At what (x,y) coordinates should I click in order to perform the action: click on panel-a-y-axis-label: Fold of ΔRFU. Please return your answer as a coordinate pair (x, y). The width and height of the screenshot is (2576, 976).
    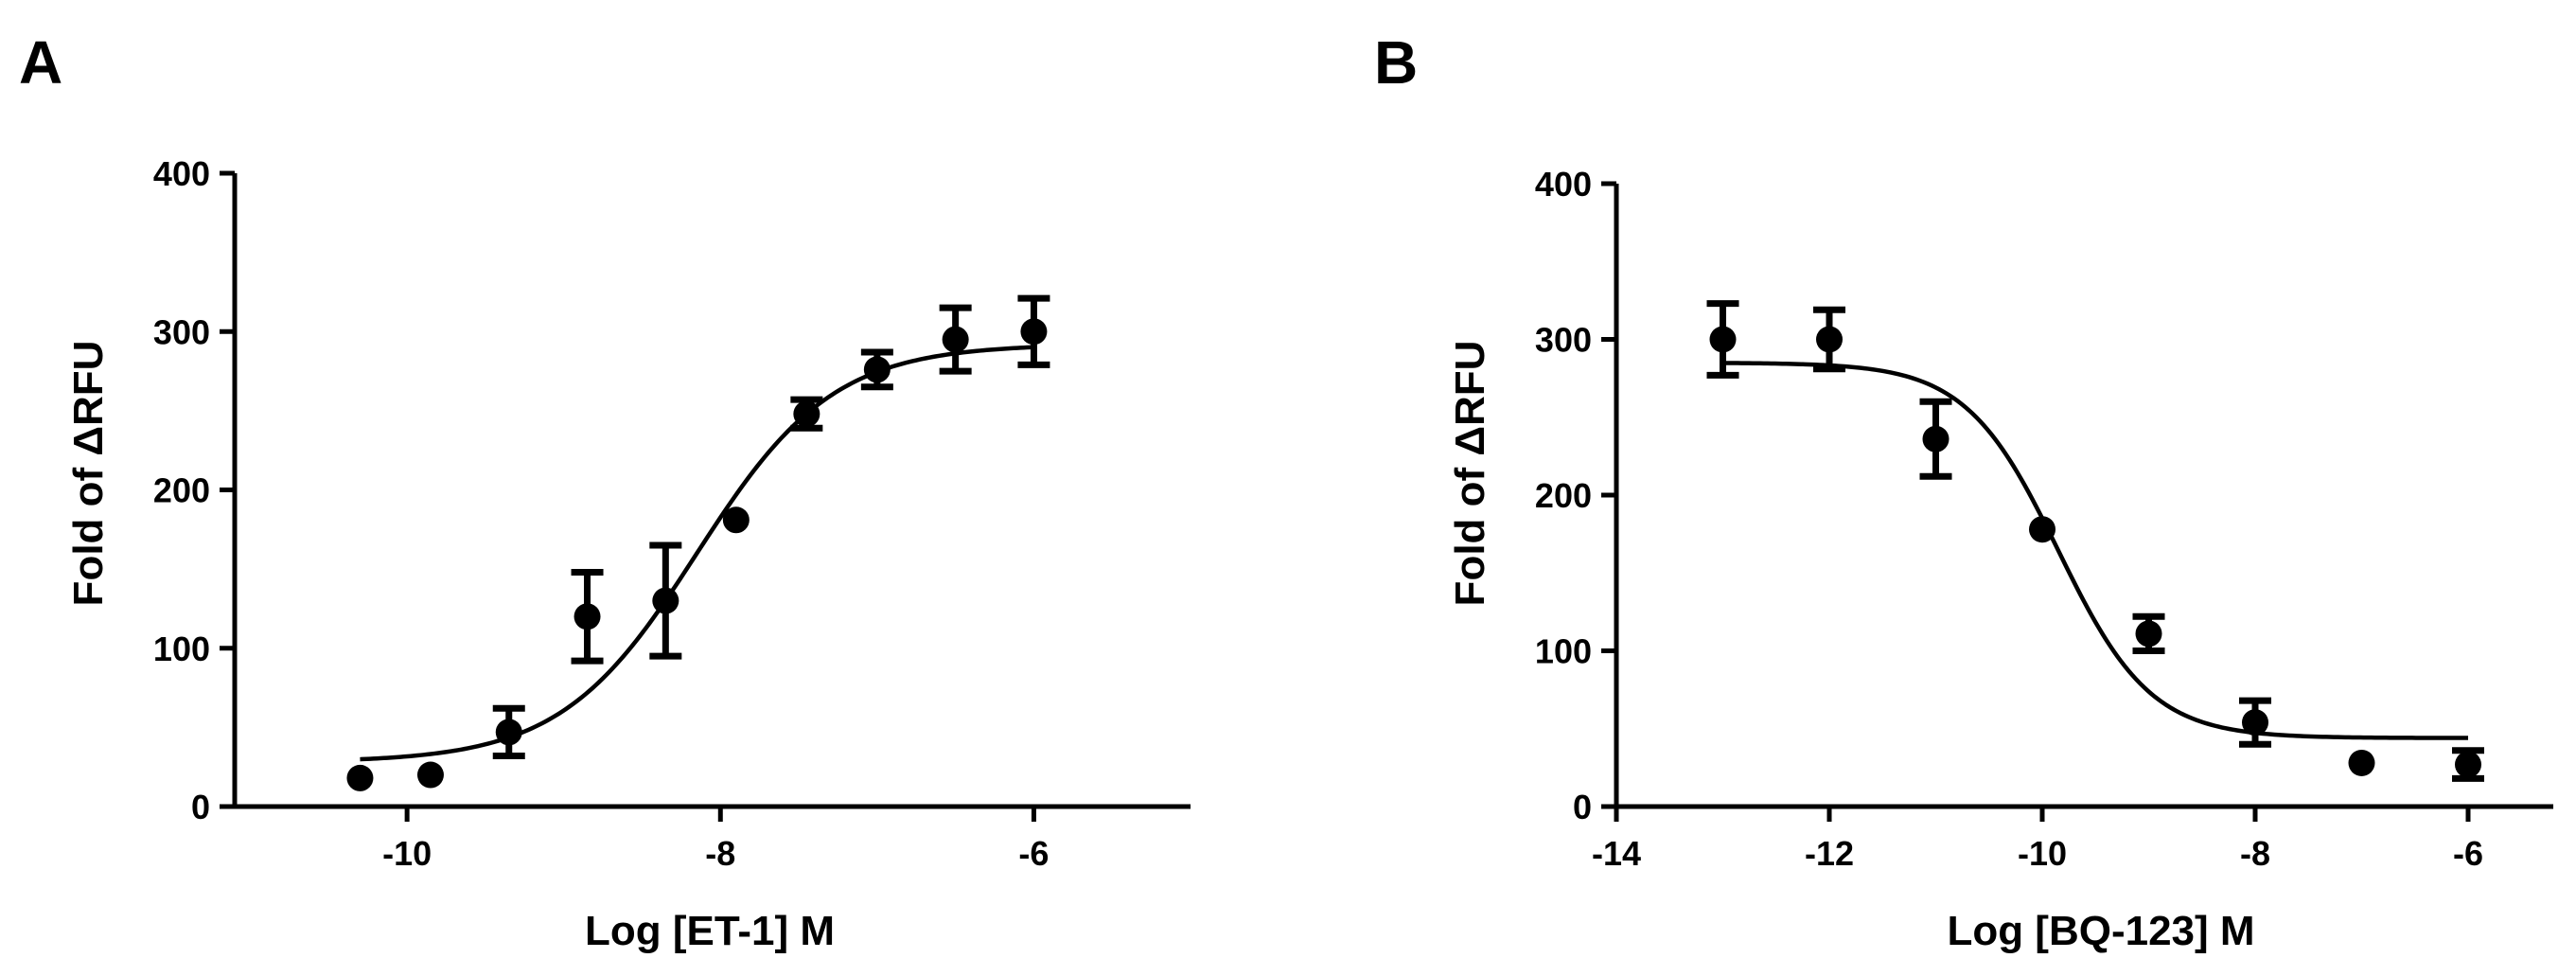
    Looking at the image, I should click on (88, 474).